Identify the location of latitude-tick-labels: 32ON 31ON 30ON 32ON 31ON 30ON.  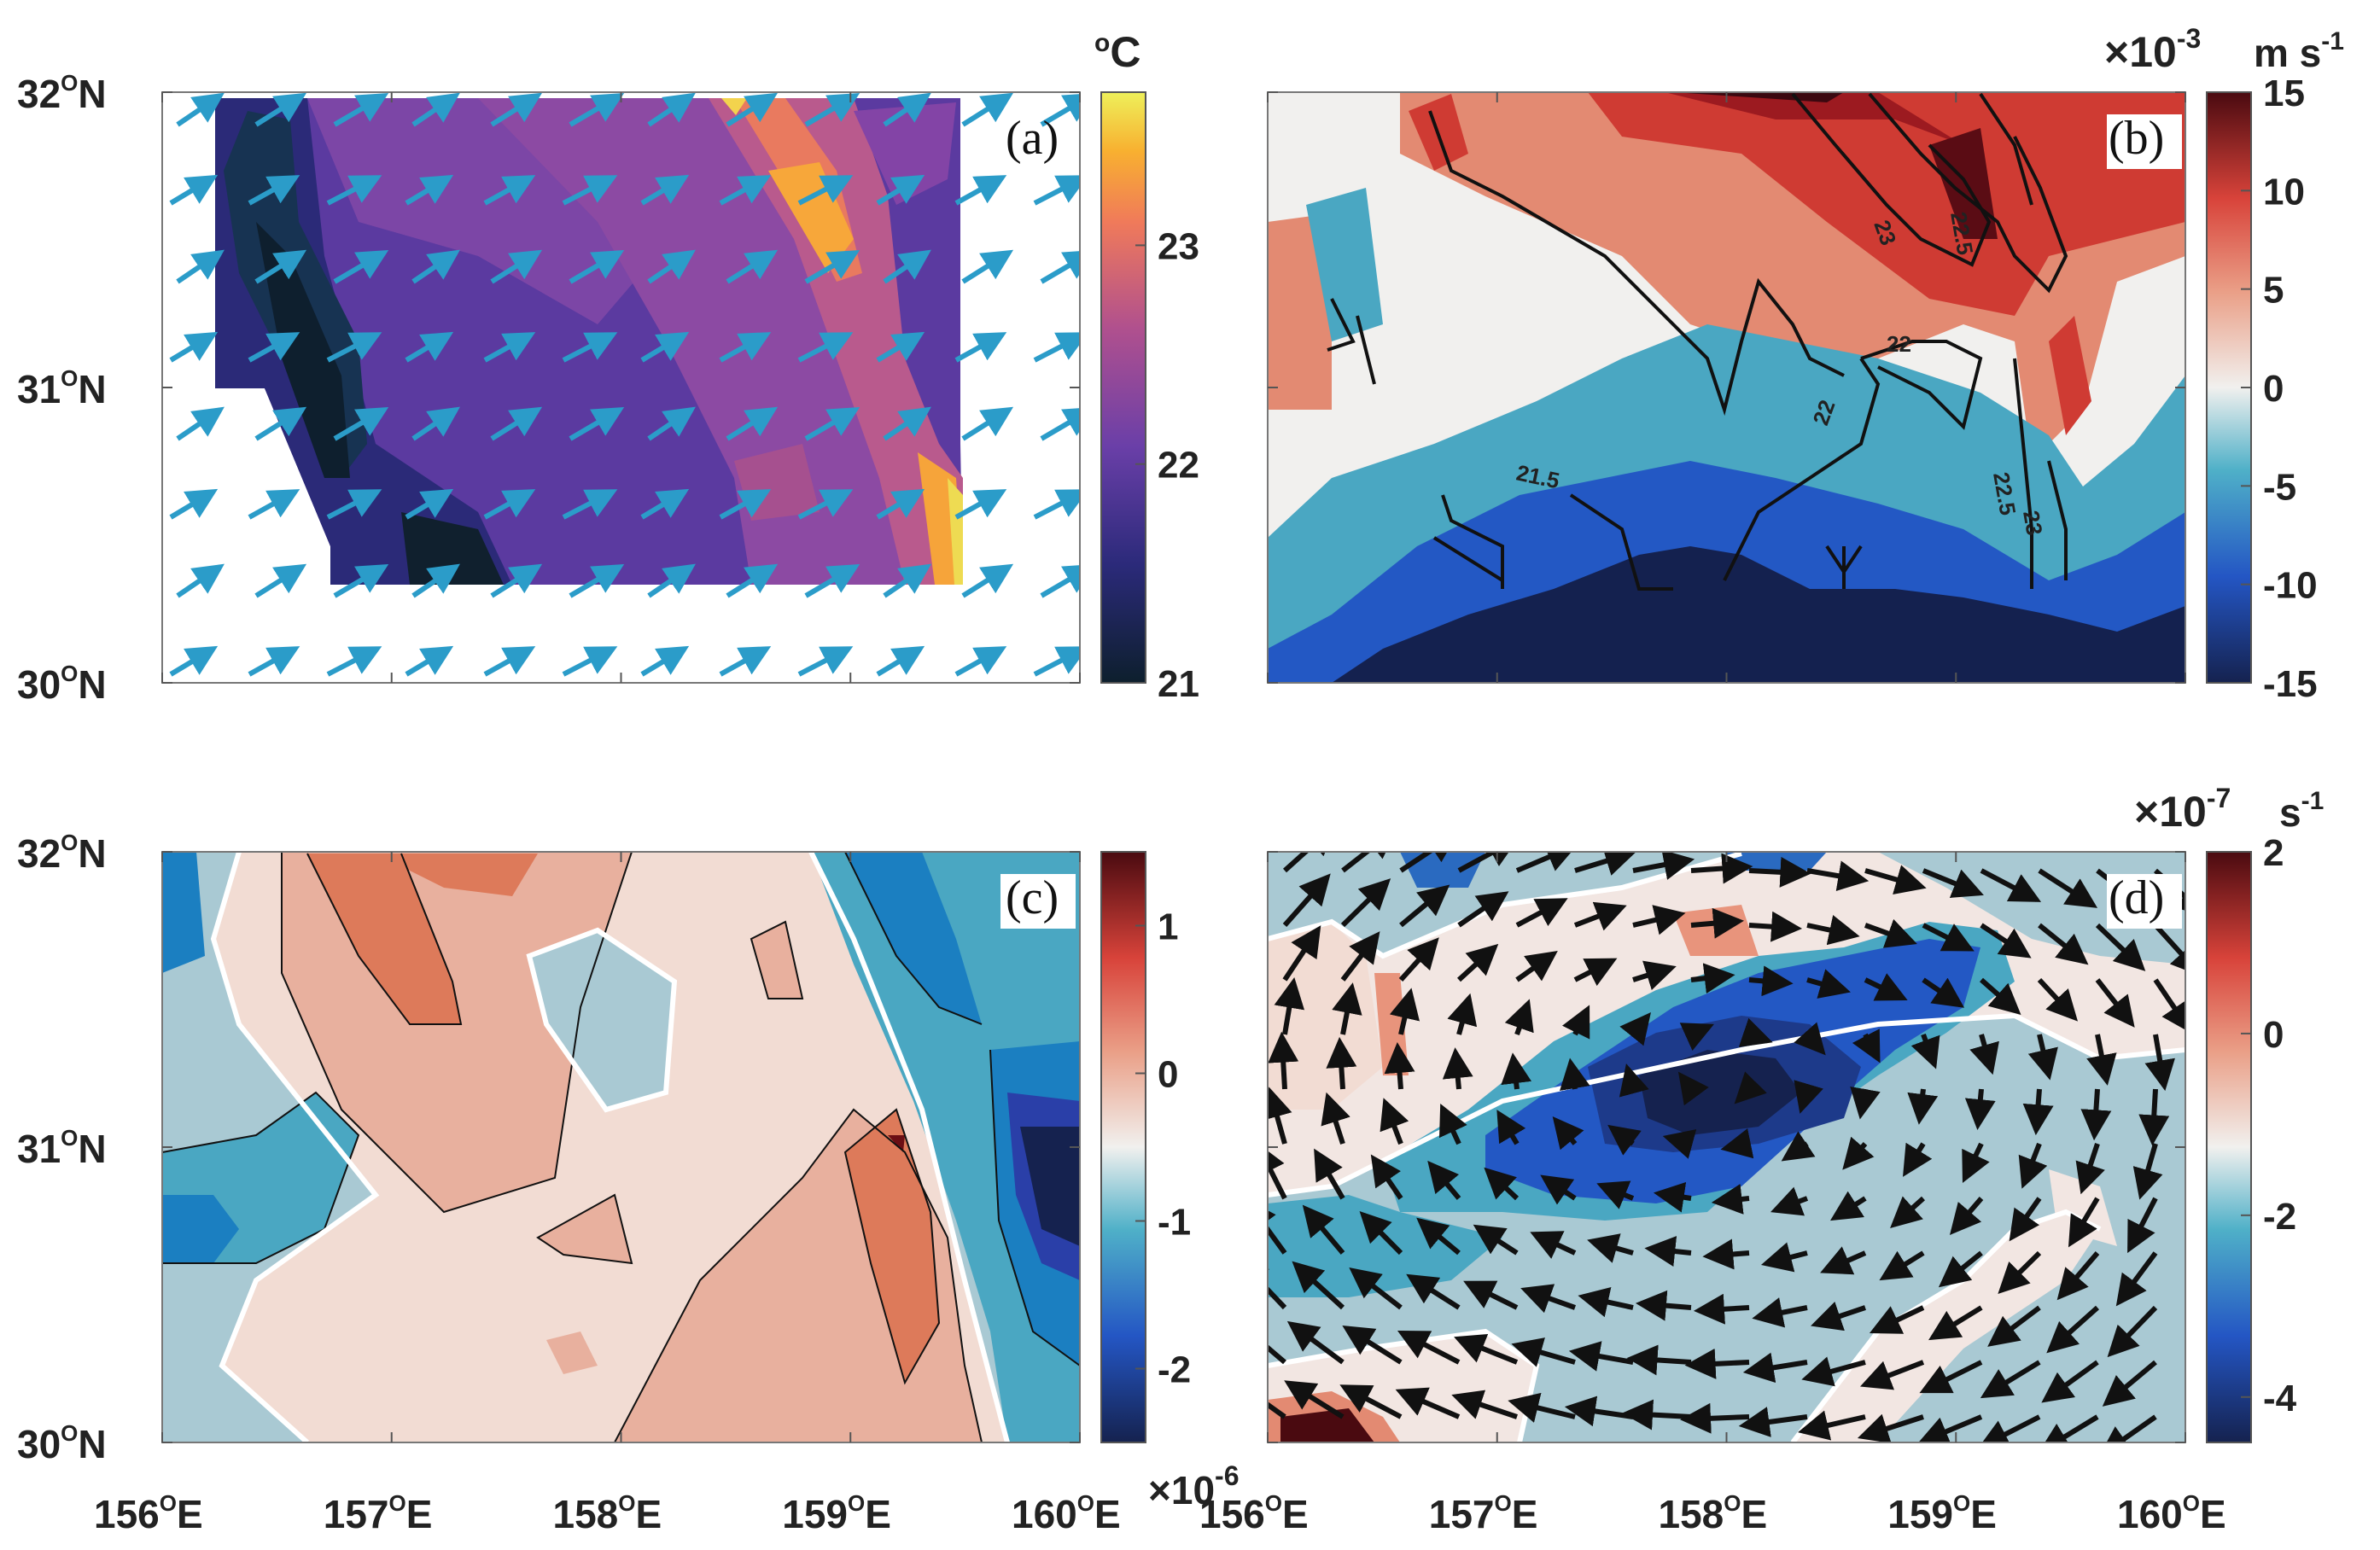
(62, 768).